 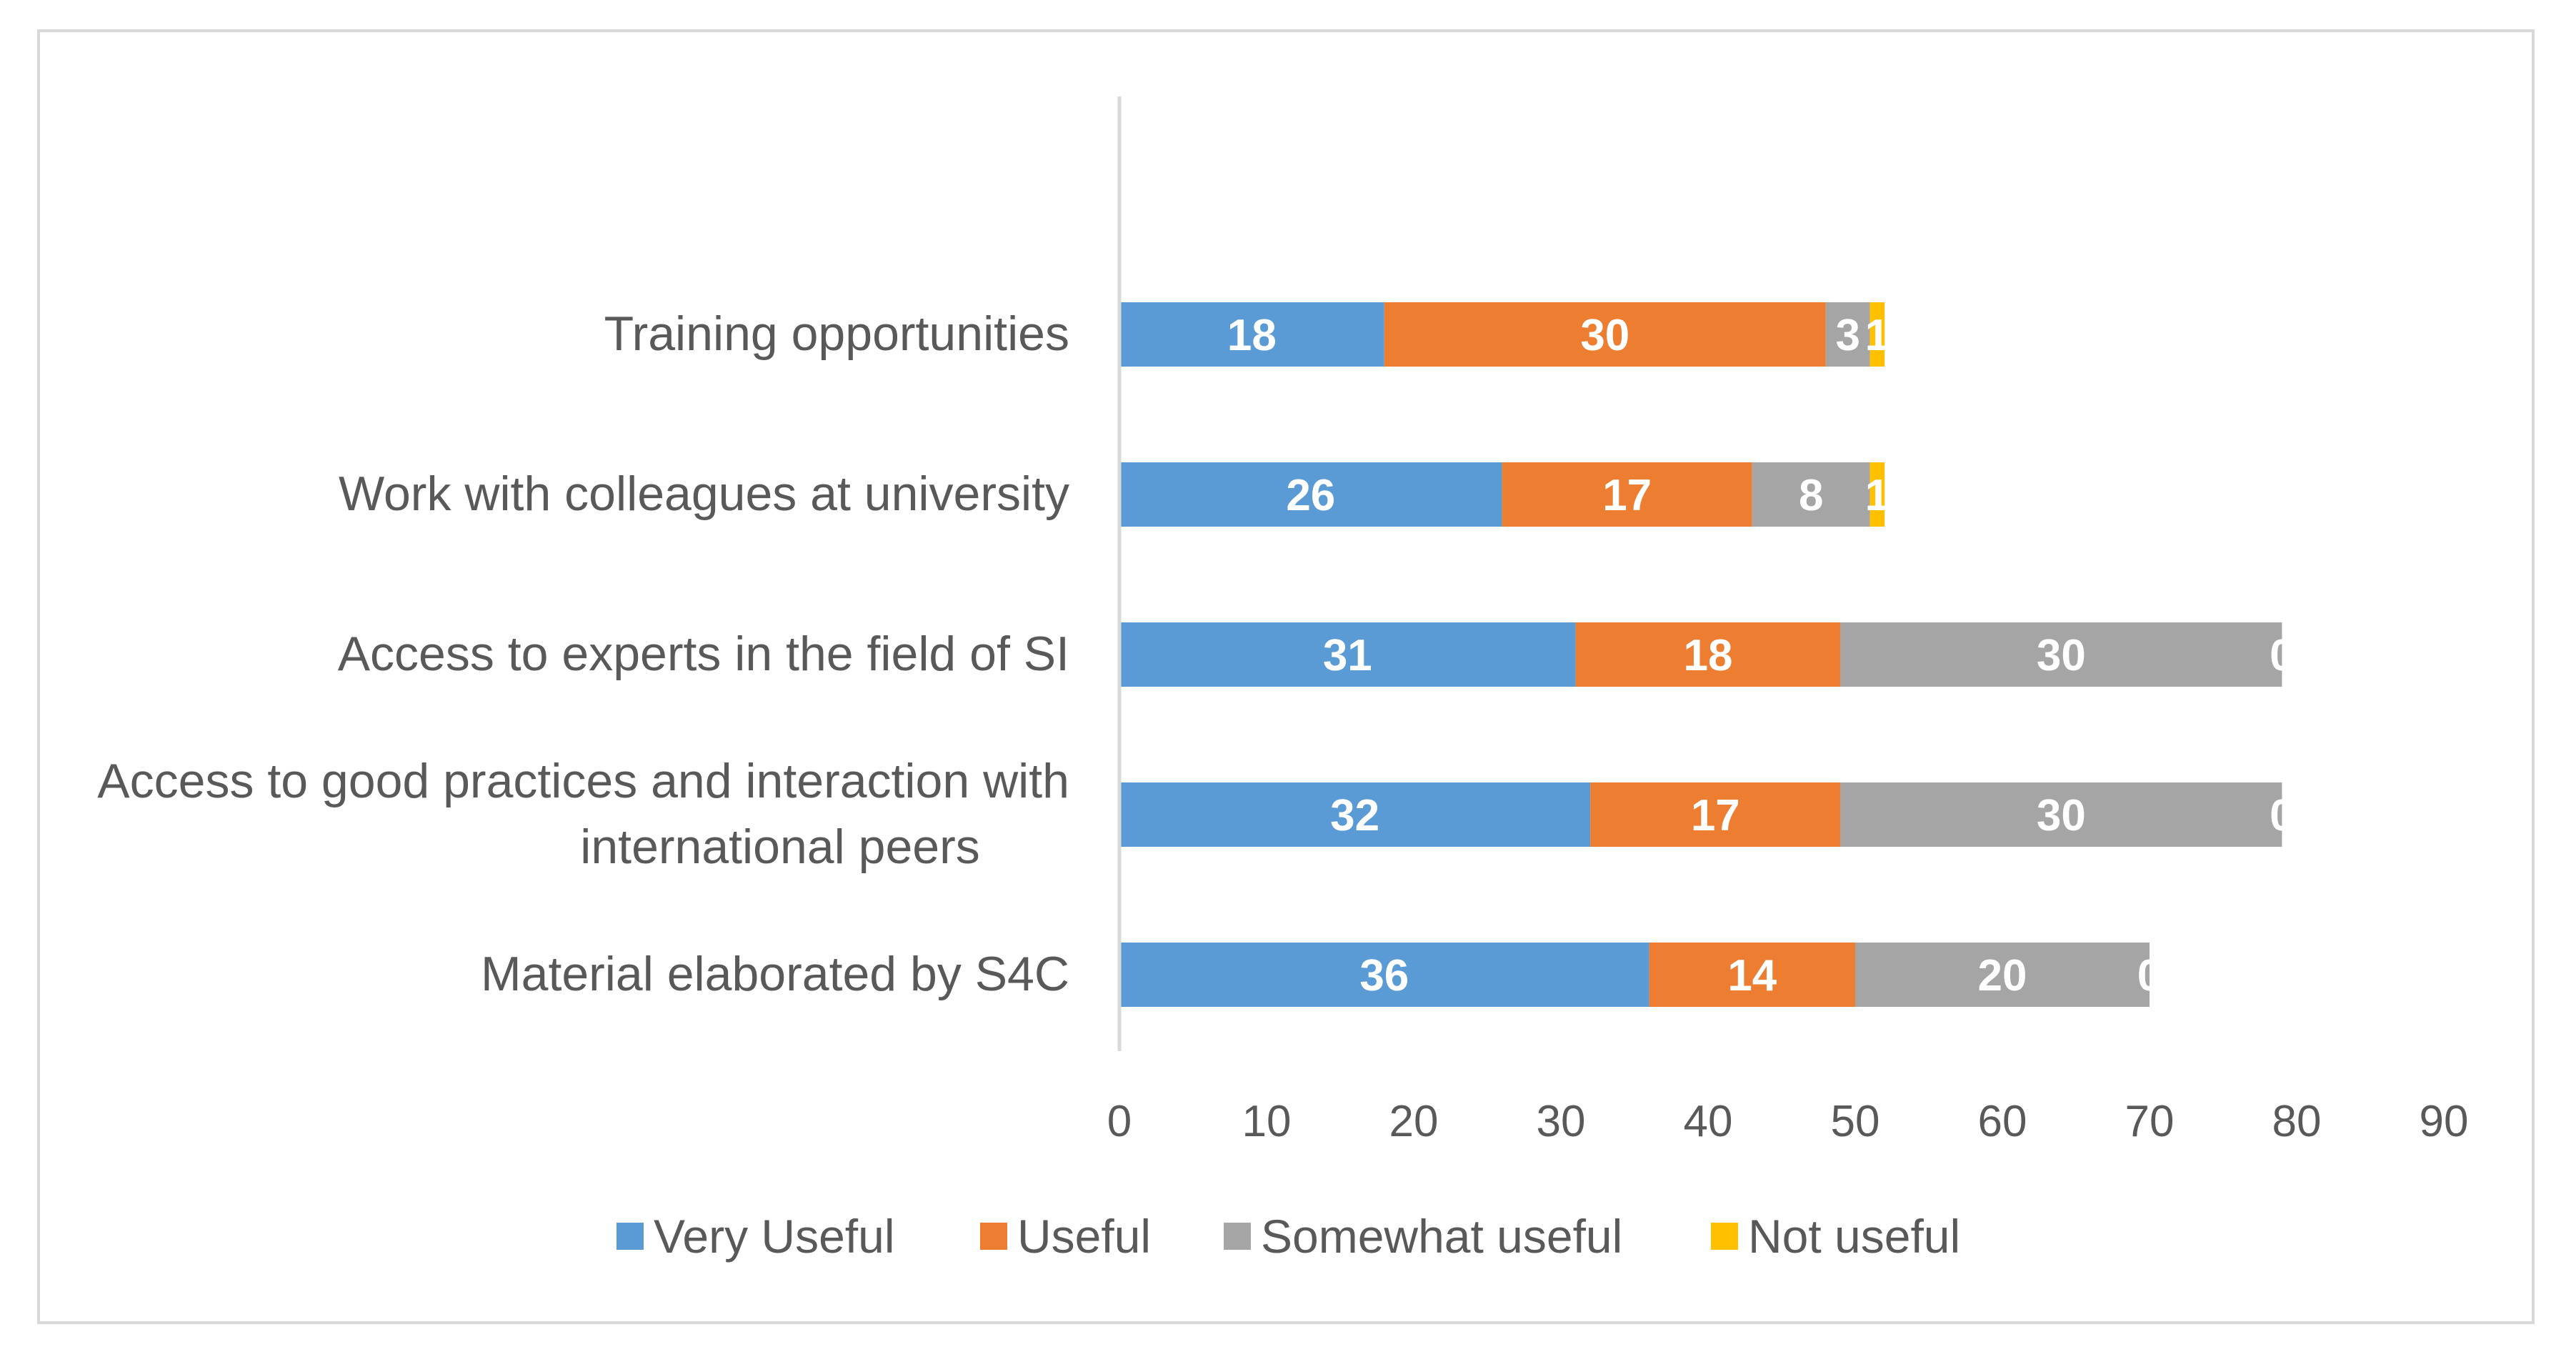 What do you see at coordinates (2150, 1121) in the screenshot?
I see `x-tick-label: 70` at bounding box center [2150, 1121].